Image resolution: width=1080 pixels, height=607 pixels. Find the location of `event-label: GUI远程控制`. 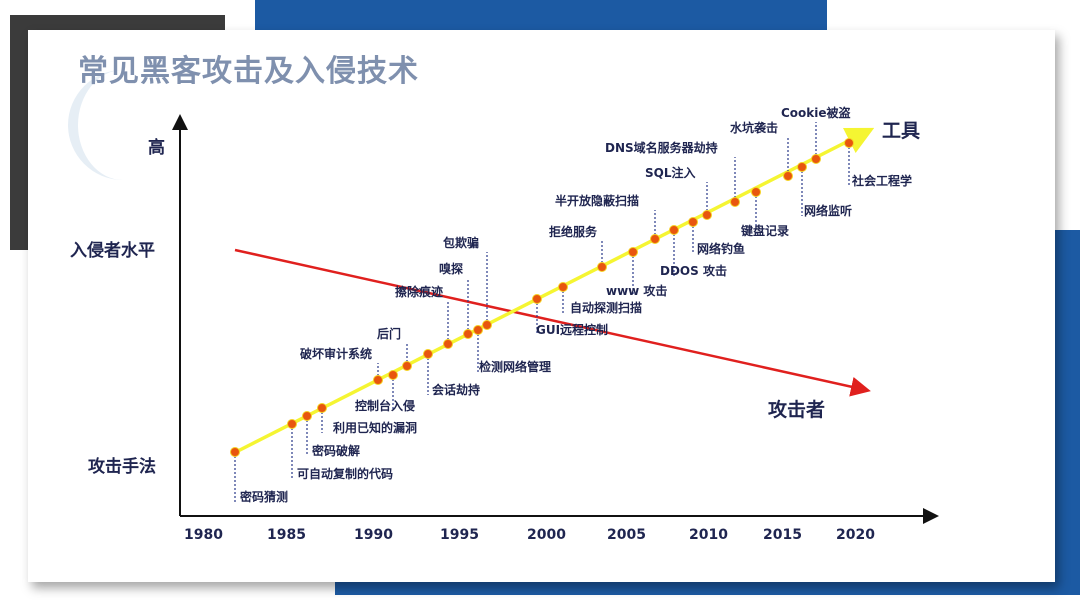

event-label: GUI远程控制 is located at coordinates (572, 330).